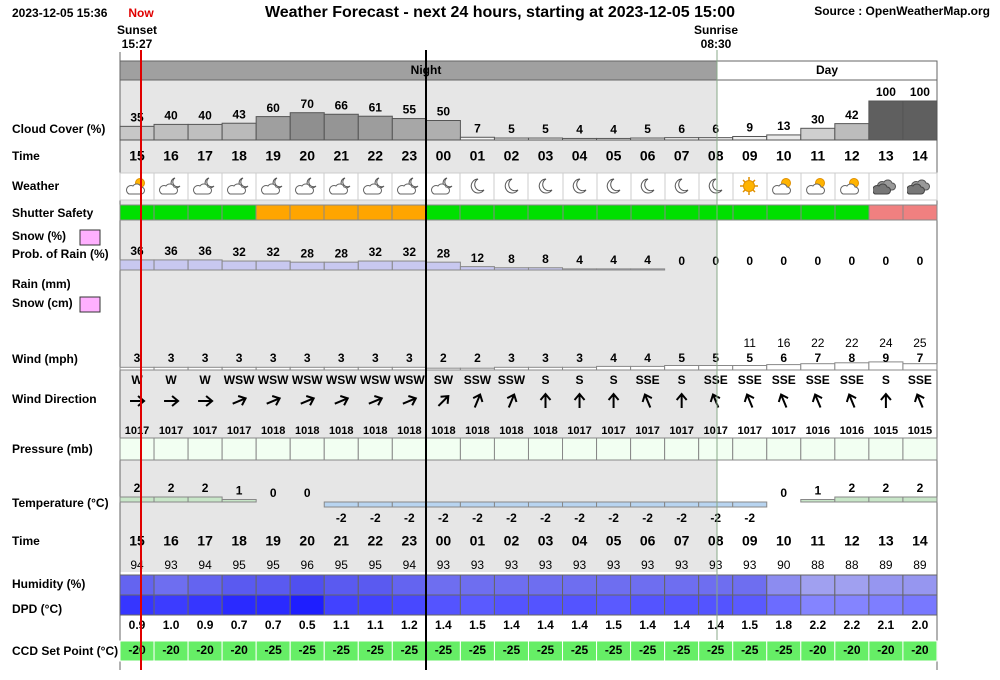 This screenshot has height=680, width=1000. What do you see at coordinates (682, 541) in the screenshot?
I see `hour-label: 07` at bounding box center [682, 541].